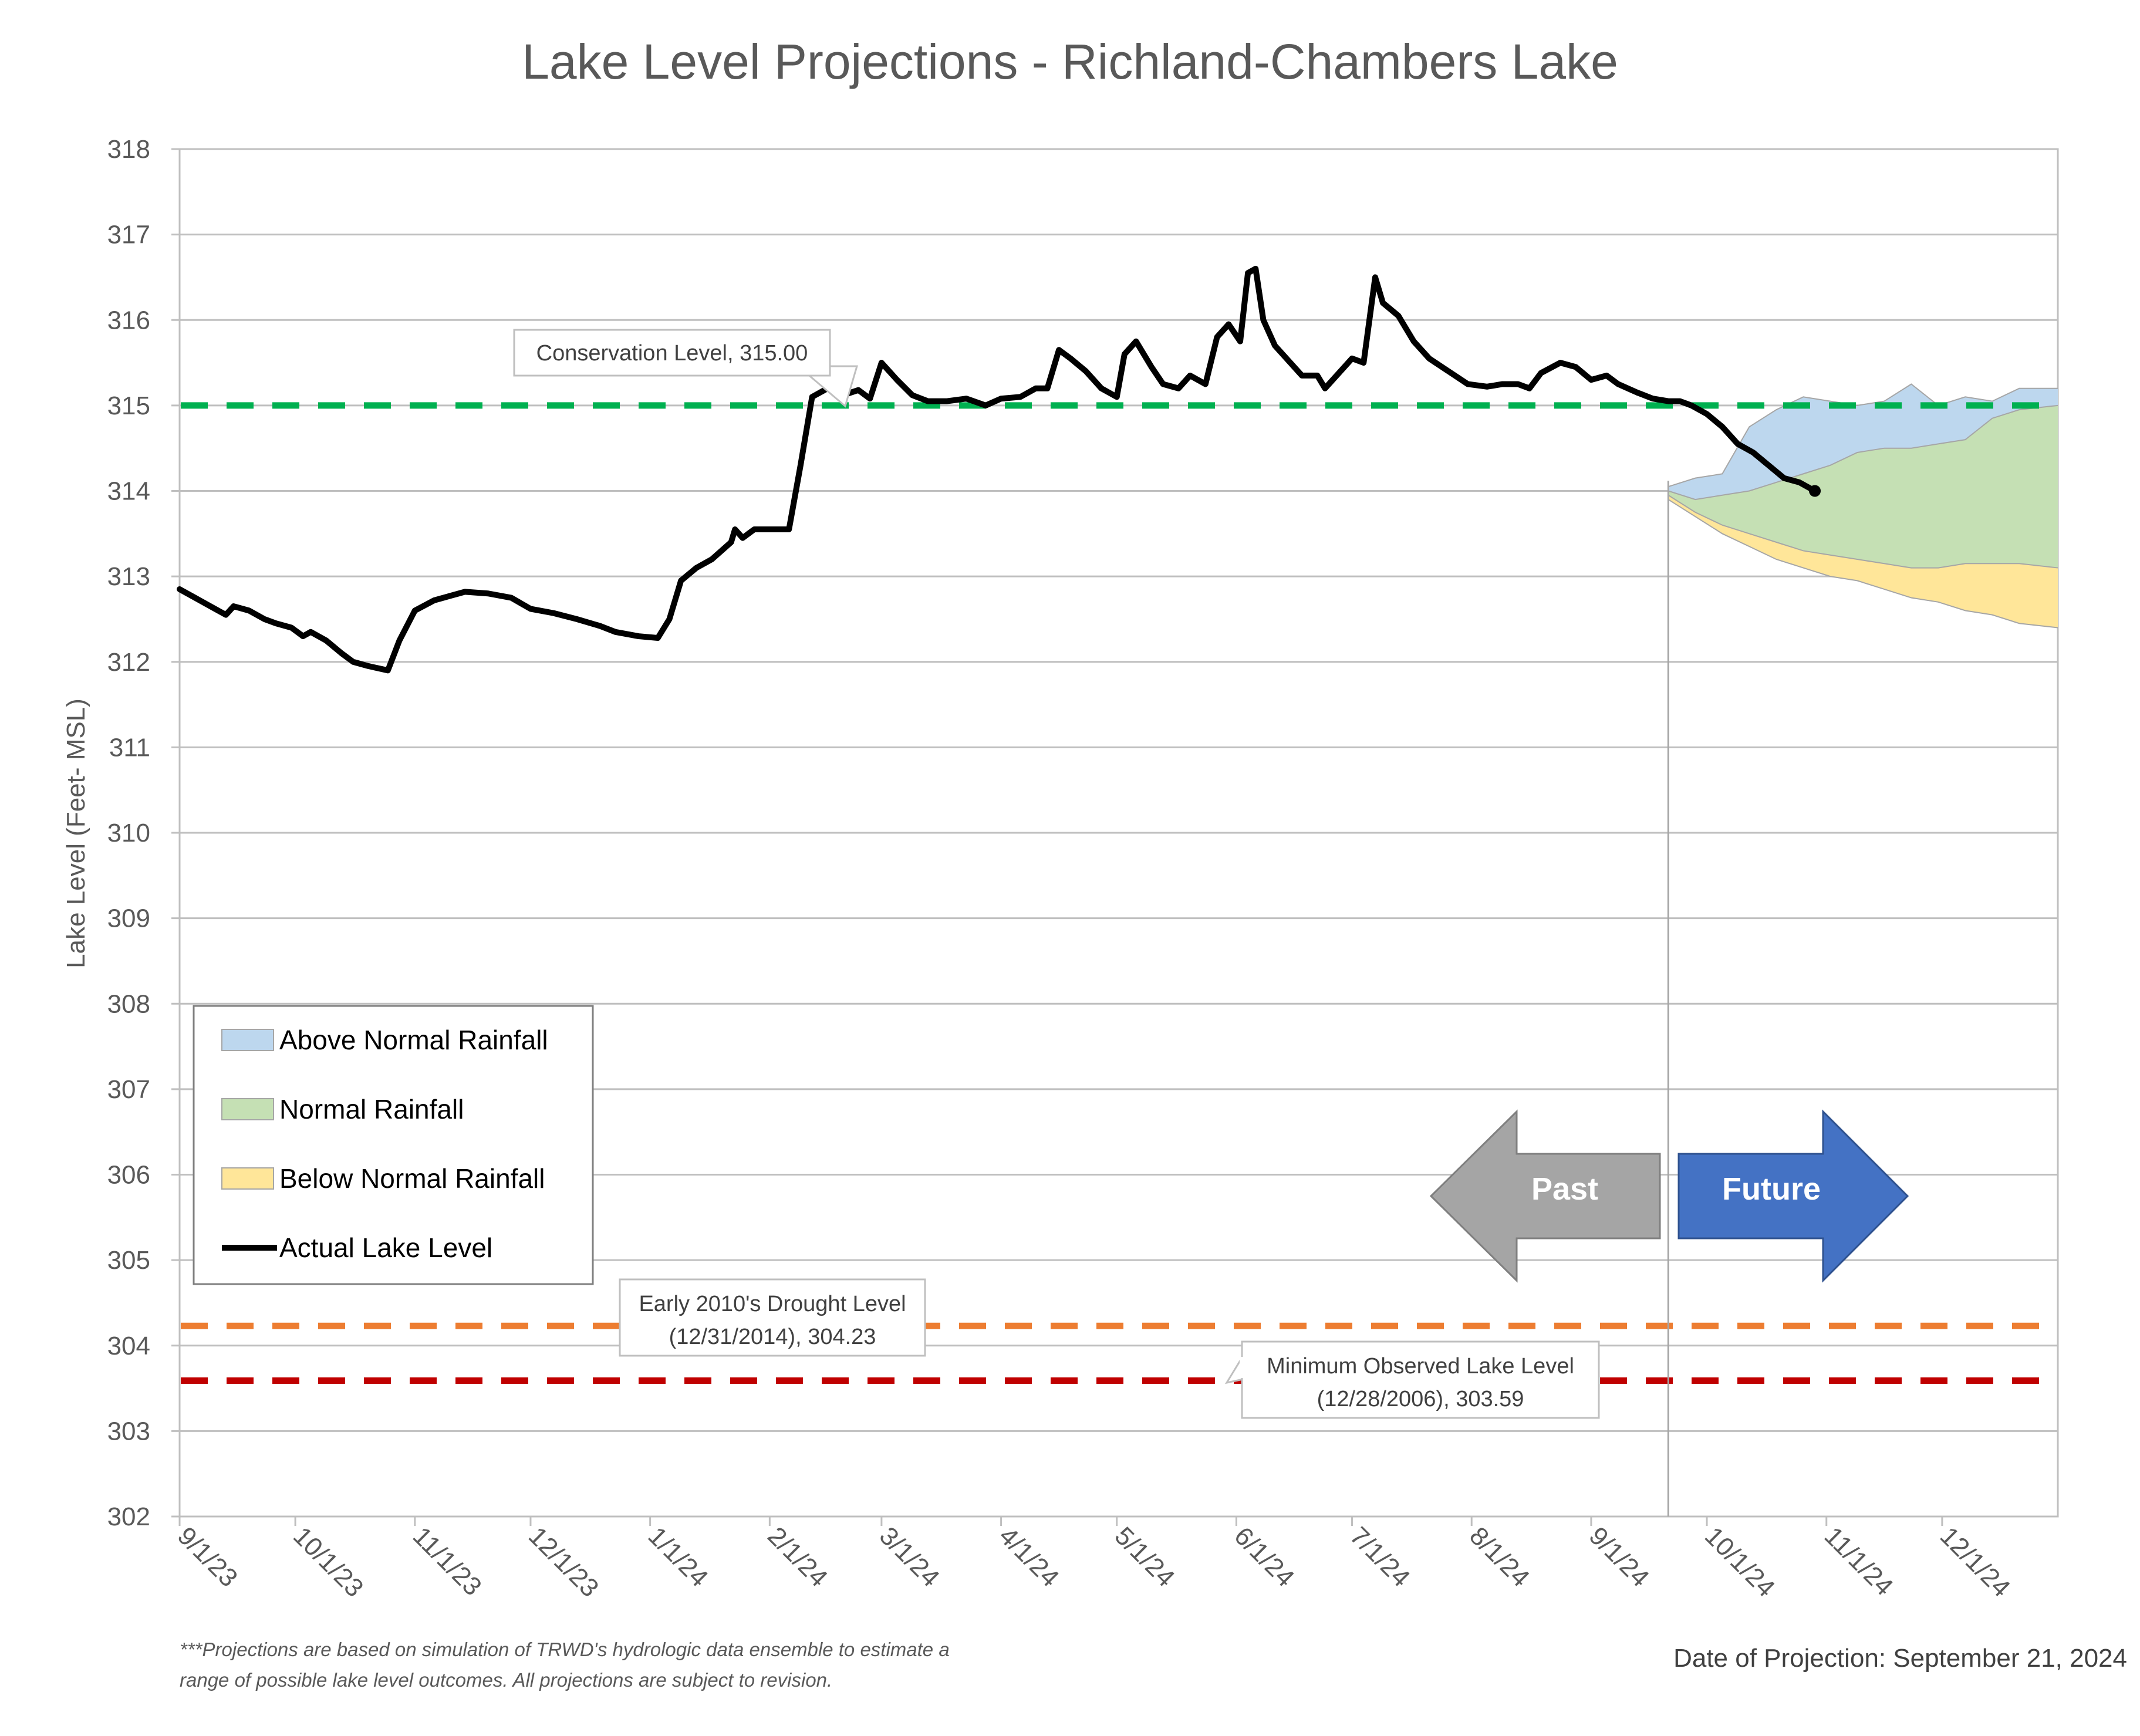 This screenshot has height=1736, width=2140. Describe the element at coordinates (797, 1557) in the screenshot. I see `x-tick-label: 2/1/24` at that location.